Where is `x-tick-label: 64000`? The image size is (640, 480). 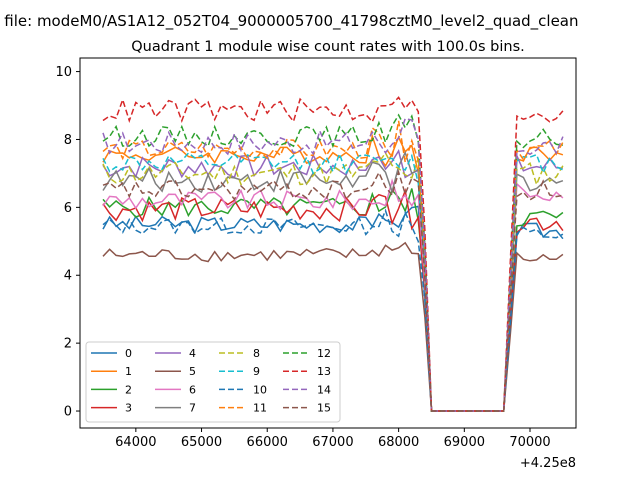 x-tick-label: 64000 is located at coordinates (135, 442).